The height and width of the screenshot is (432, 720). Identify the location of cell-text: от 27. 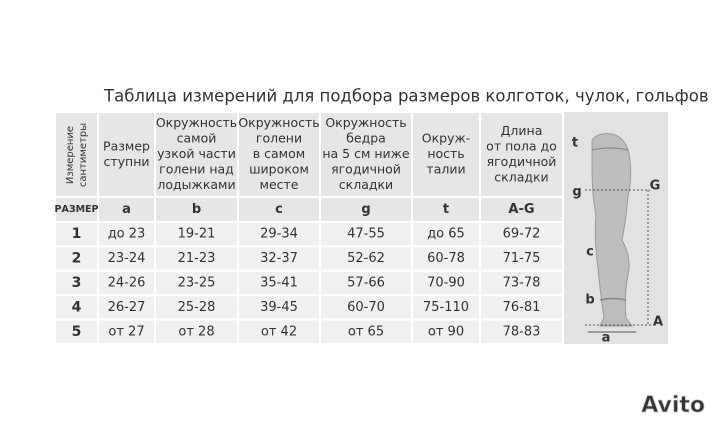
(126, 331).